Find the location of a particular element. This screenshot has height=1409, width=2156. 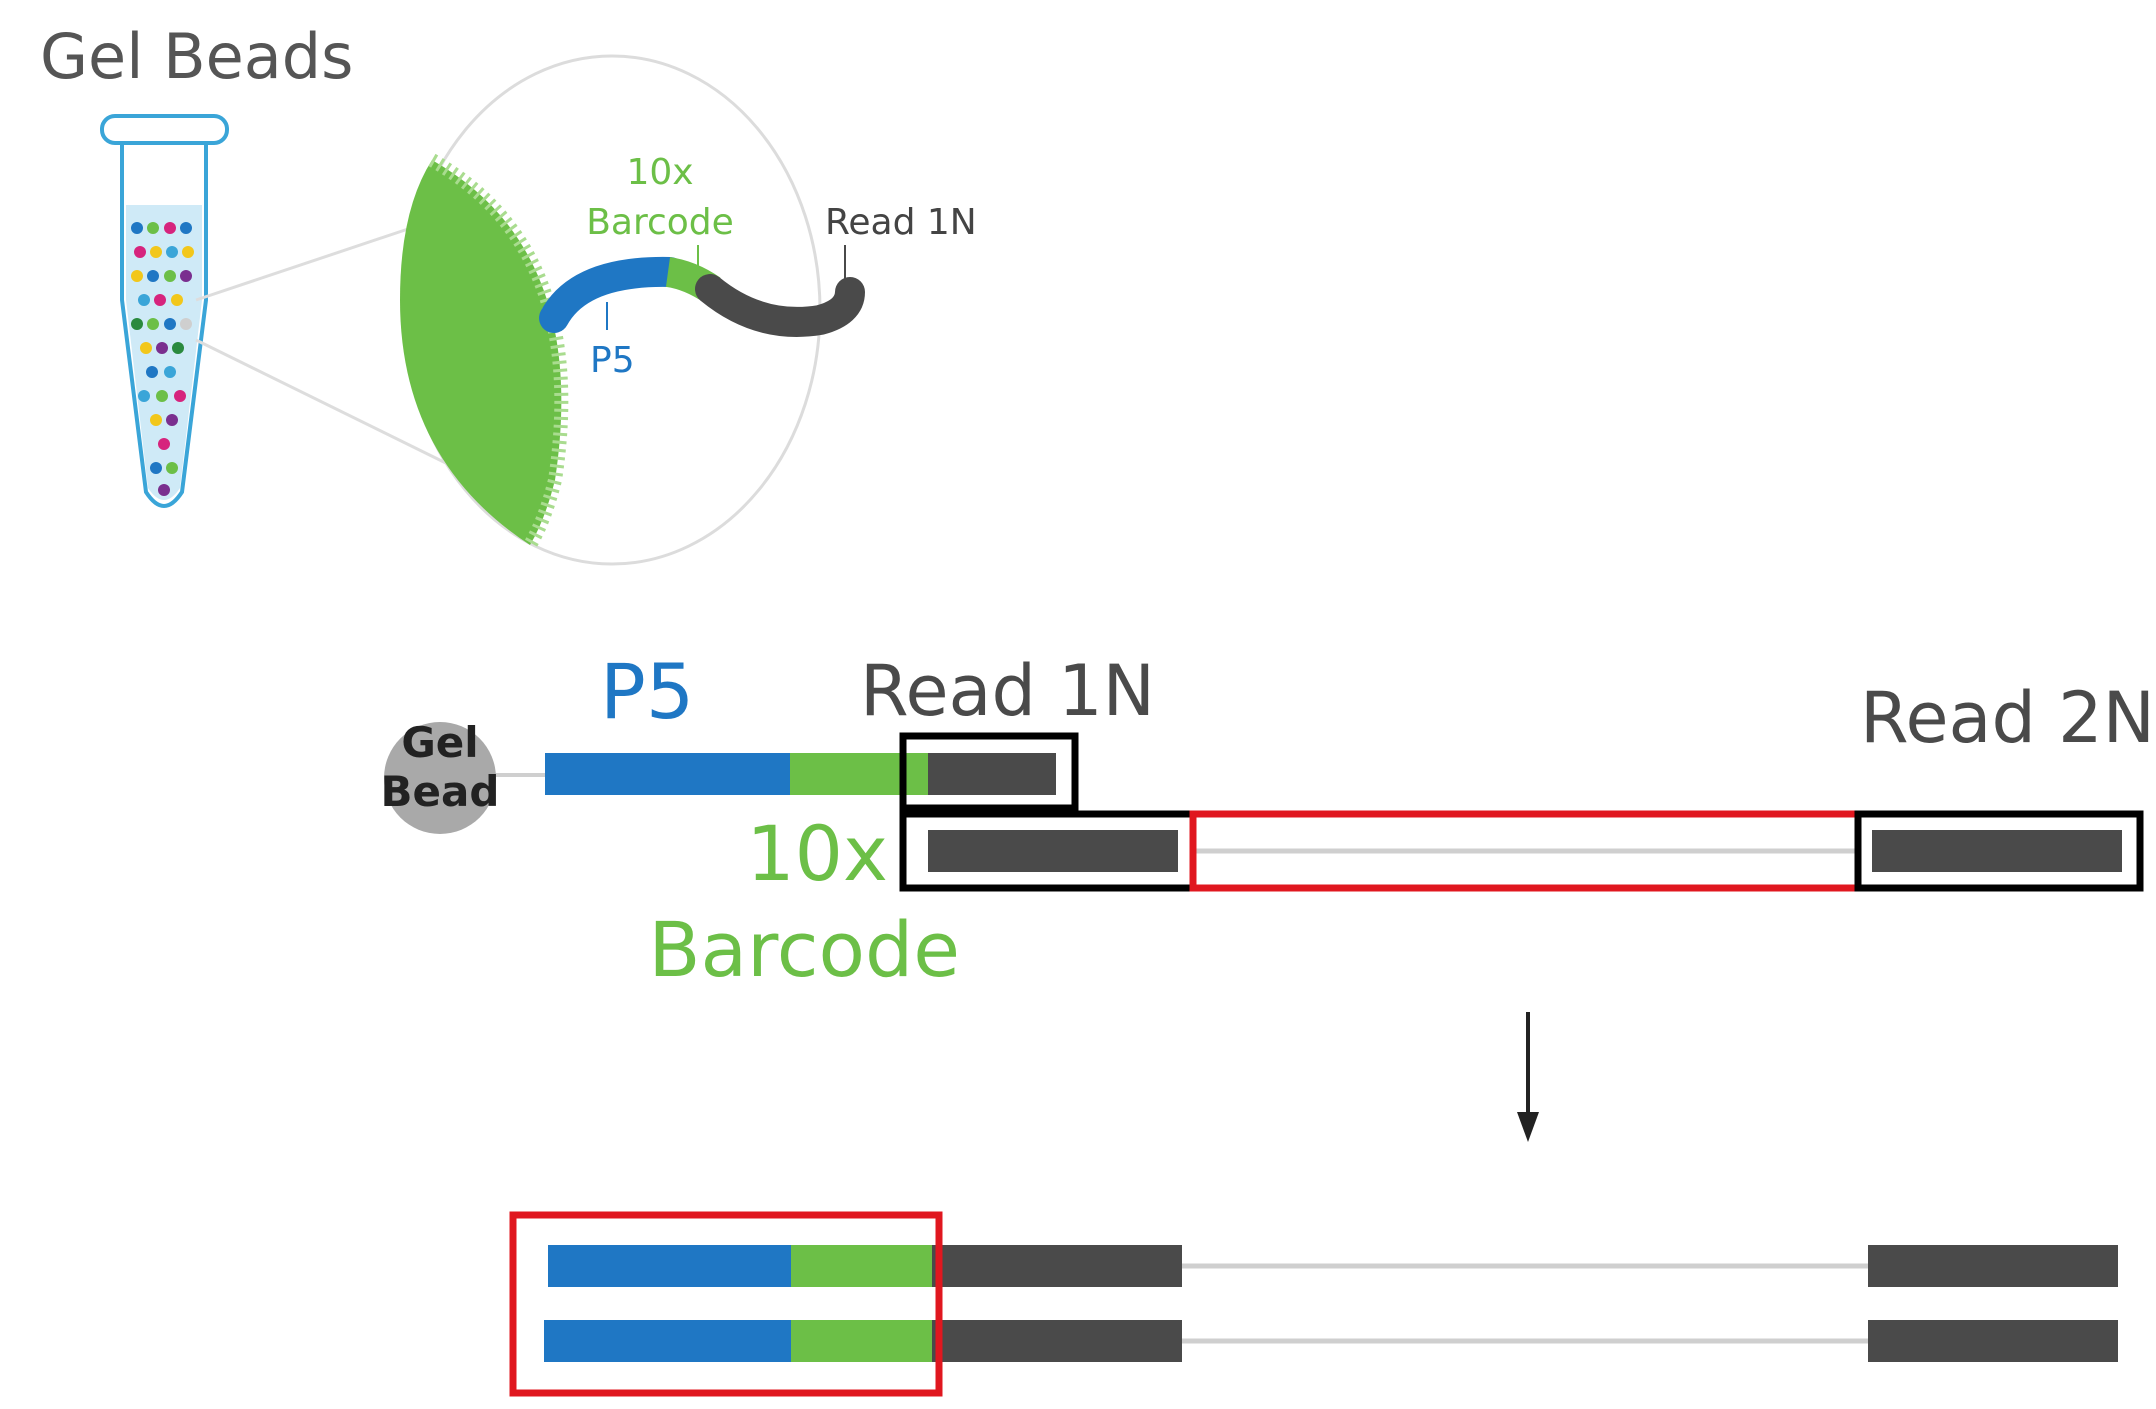

zoom-barcode-label-2: Barcode is located at coordinates (660, 222).